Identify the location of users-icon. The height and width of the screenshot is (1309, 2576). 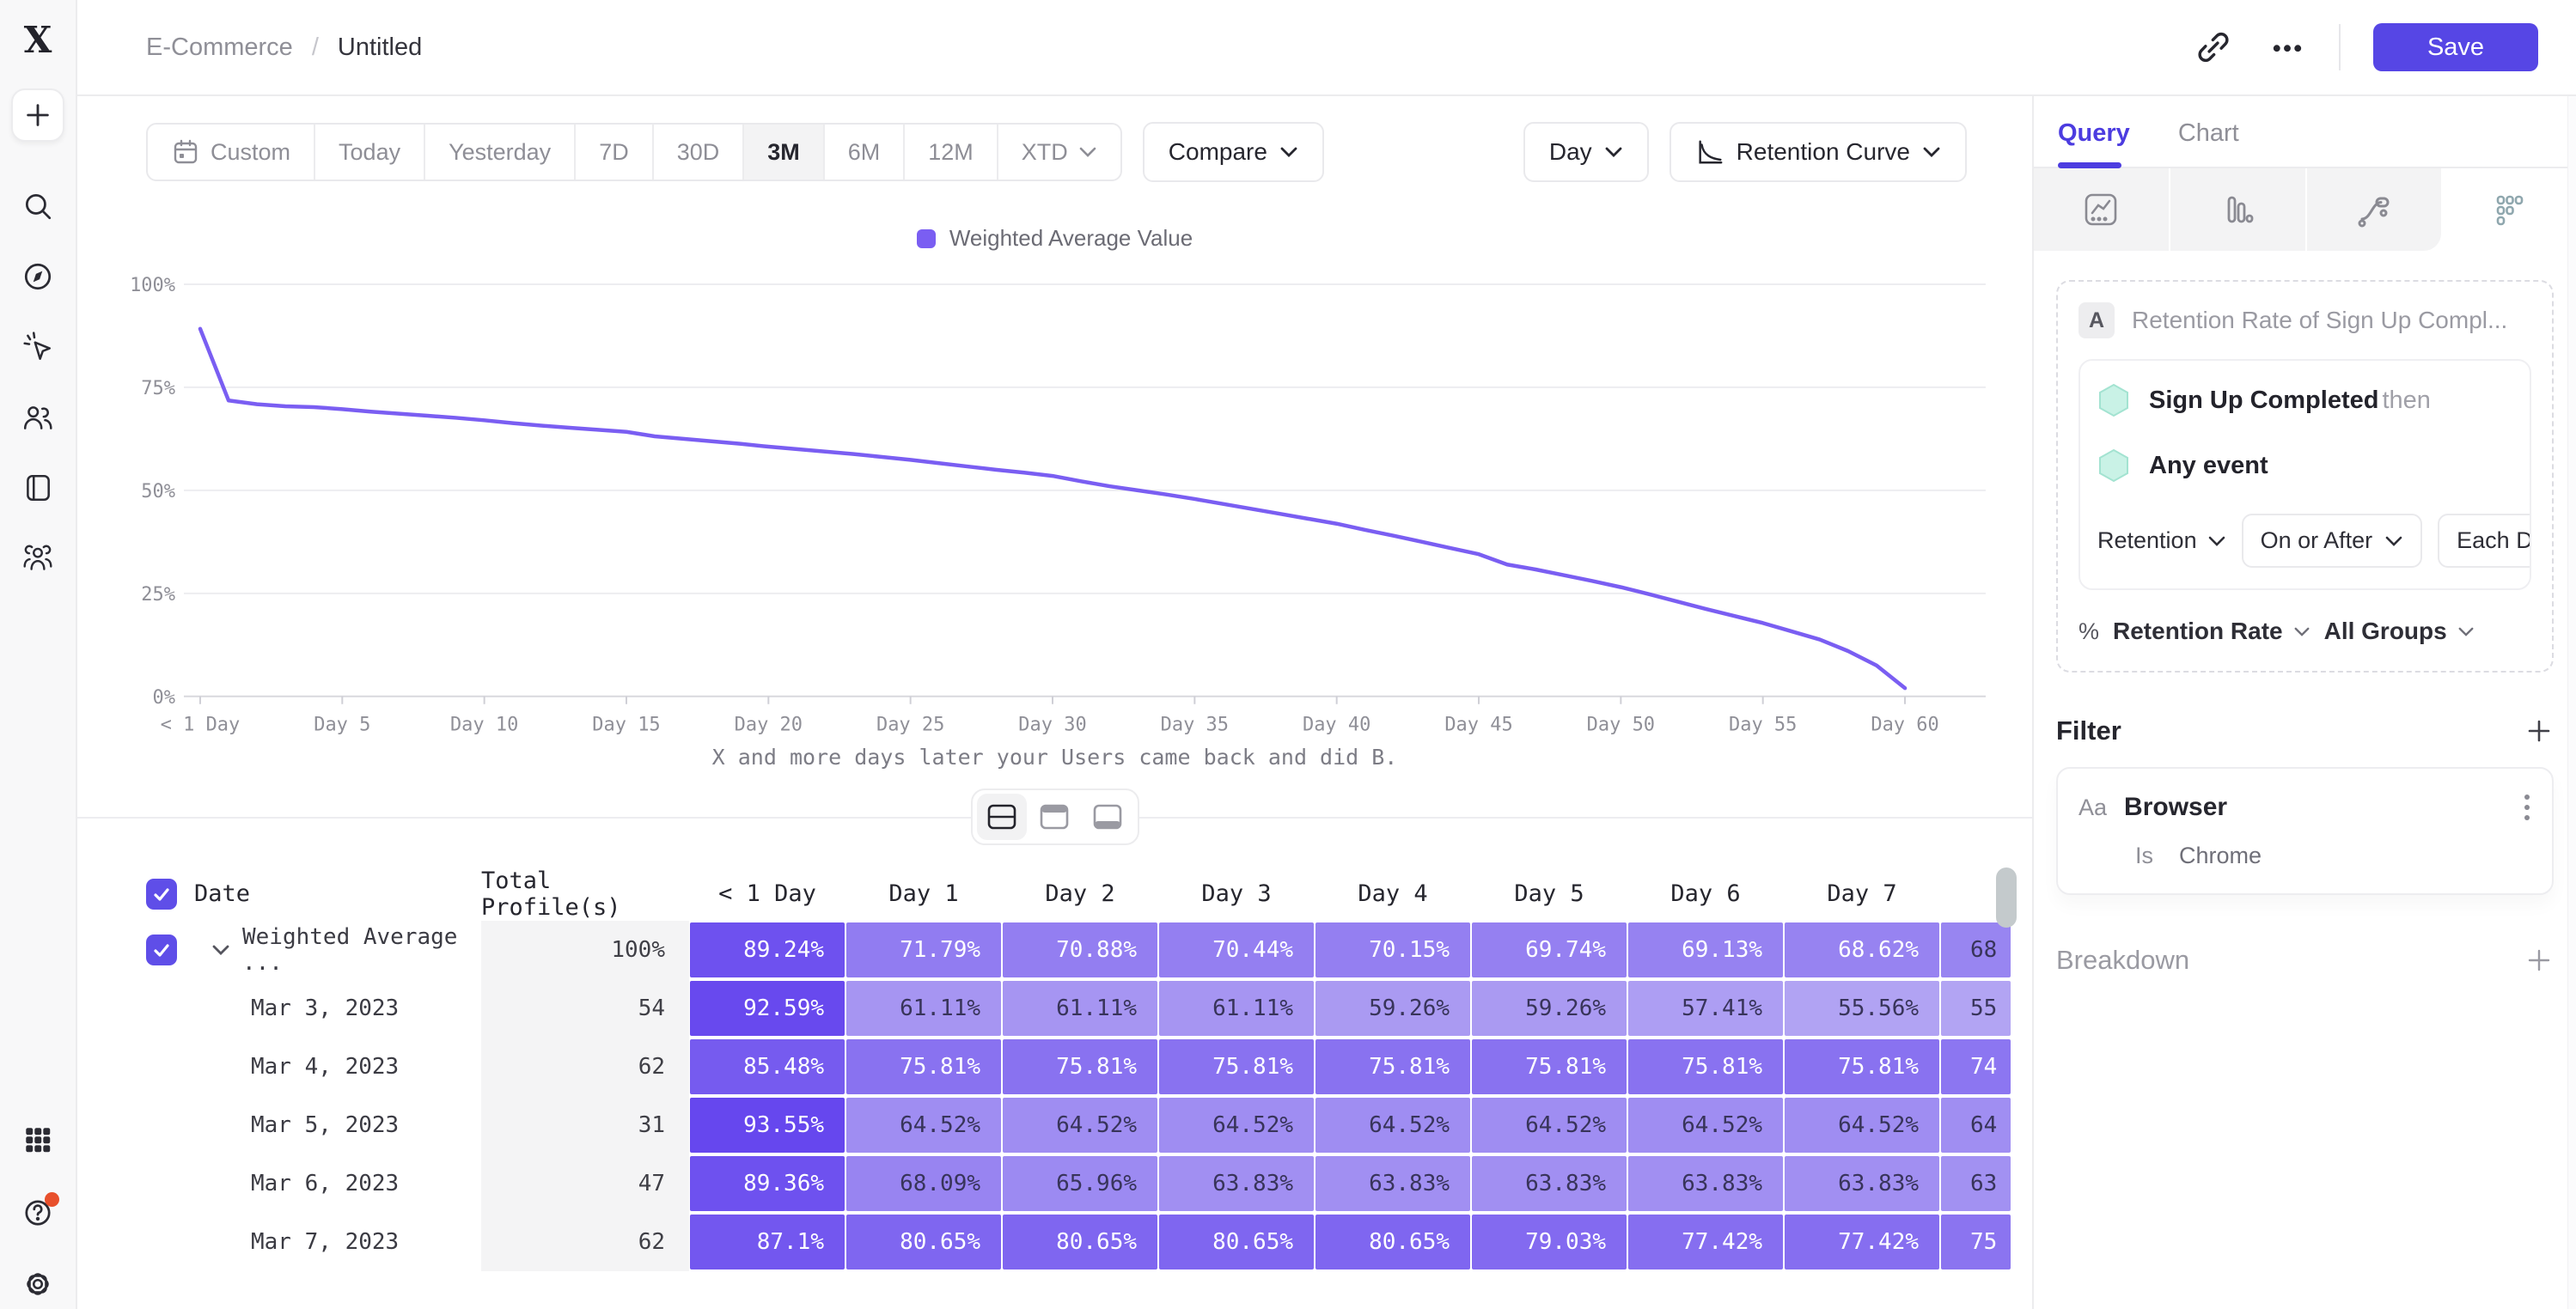
(37, 417).